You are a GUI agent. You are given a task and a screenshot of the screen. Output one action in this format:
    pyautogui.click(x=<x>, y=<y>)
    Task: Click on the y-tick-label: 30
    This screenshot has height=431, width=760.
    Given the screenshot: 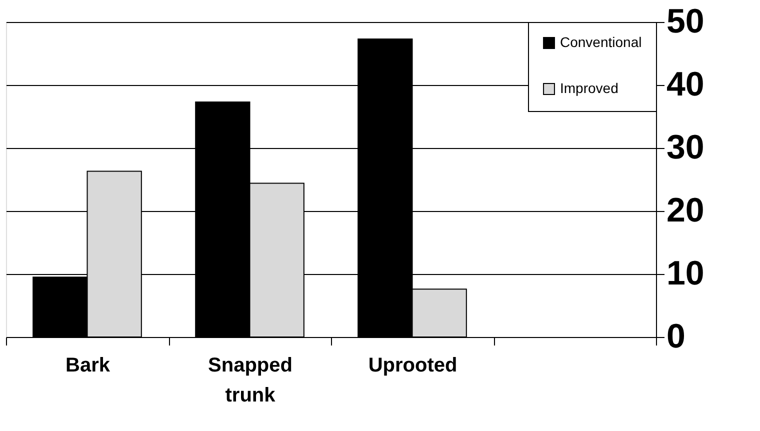 What is the action you would take?
    pyautogui.click(x=685, y=147)
    